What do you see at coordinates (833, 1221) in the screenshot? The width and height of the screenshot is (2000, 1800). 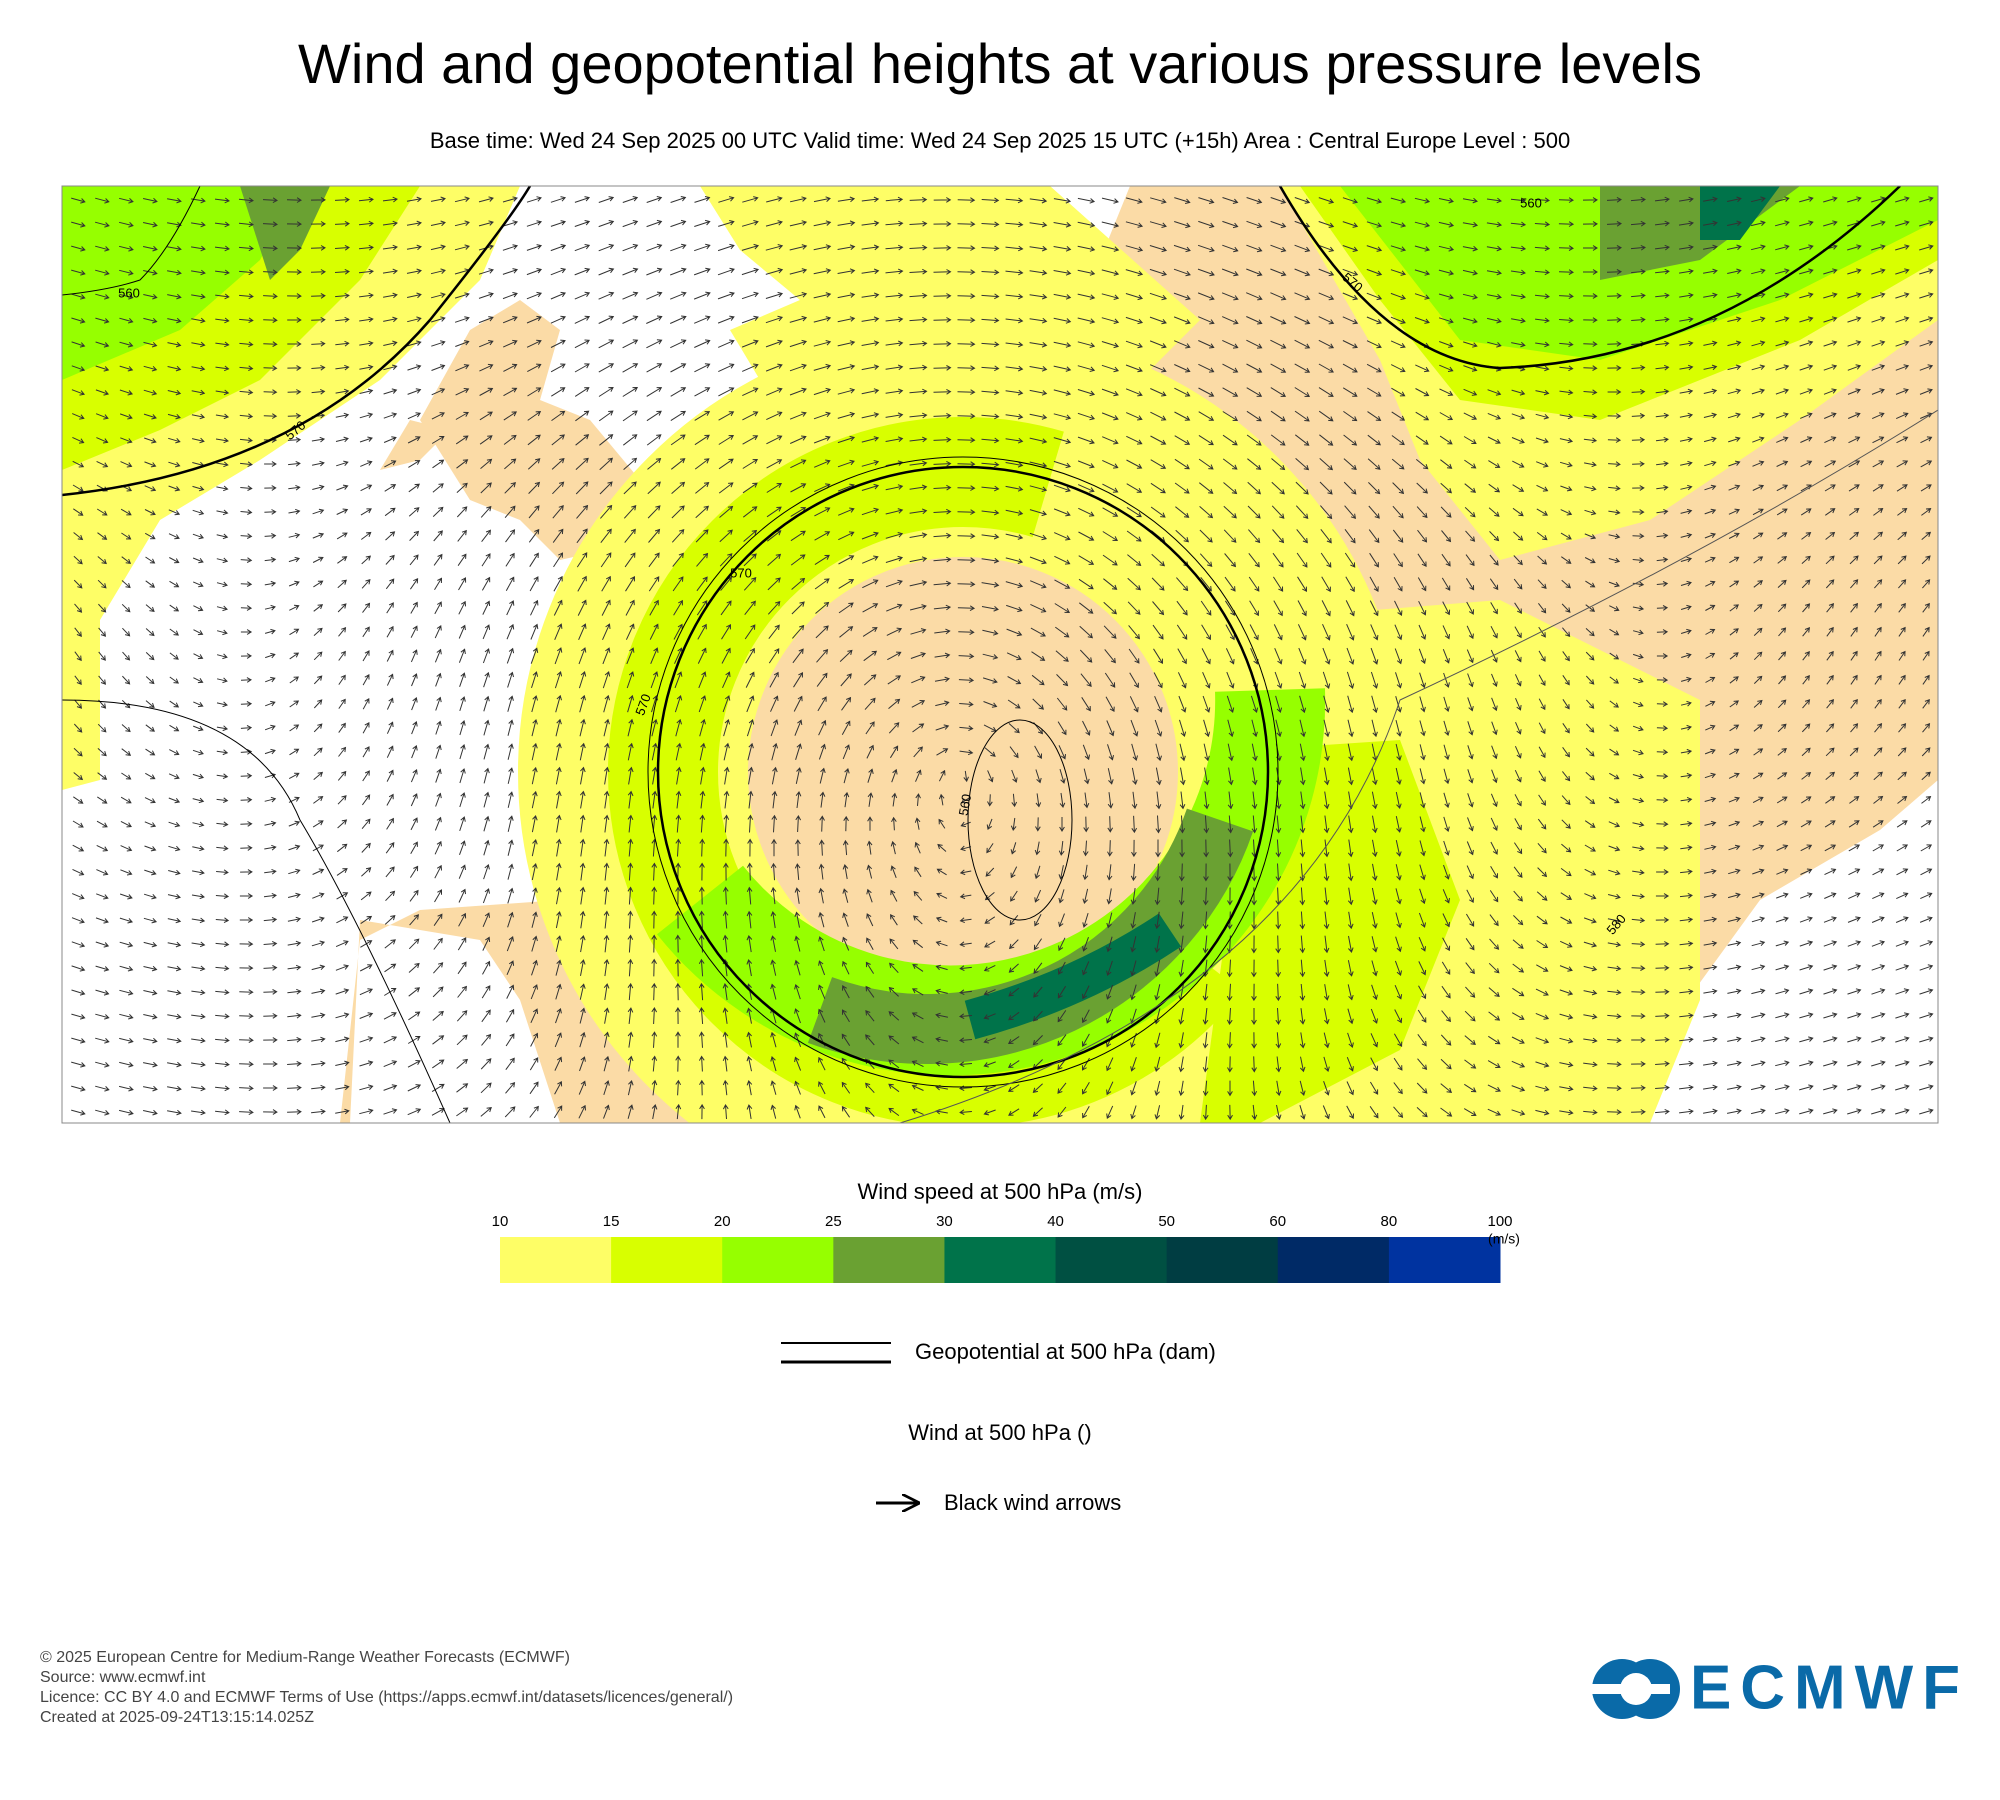 I see `colorbar-tick-label: 25` at bounding box center [833, 1221].